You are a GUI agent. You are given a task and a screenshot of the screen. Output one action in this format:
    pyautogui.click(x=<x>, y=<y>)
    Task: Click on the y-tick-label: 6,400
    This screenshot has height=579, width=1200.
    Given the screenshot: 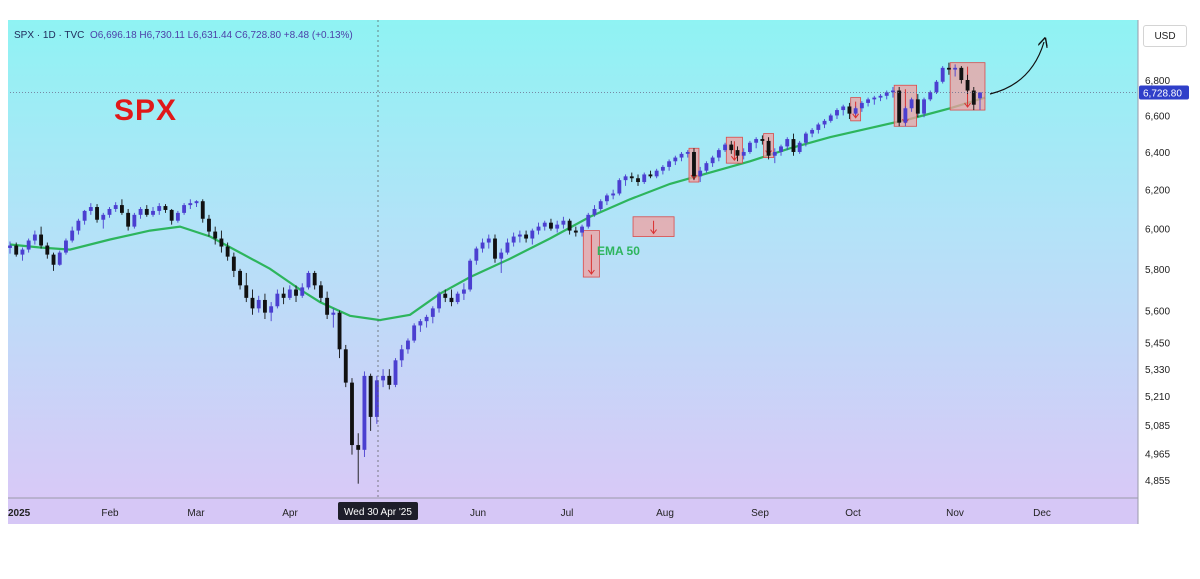 What is the action you would take?
    pyautogui.click(x=1157, y=153)
    